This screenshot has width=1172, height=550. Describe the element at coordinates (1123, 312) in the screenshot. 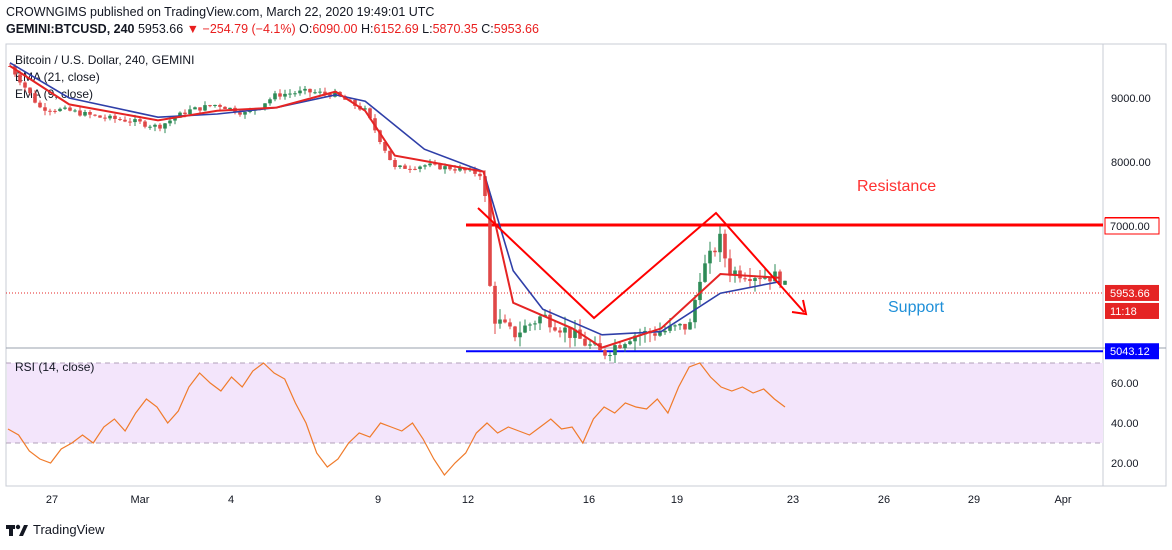

I see `price-tag-label: 11:18` at that location.